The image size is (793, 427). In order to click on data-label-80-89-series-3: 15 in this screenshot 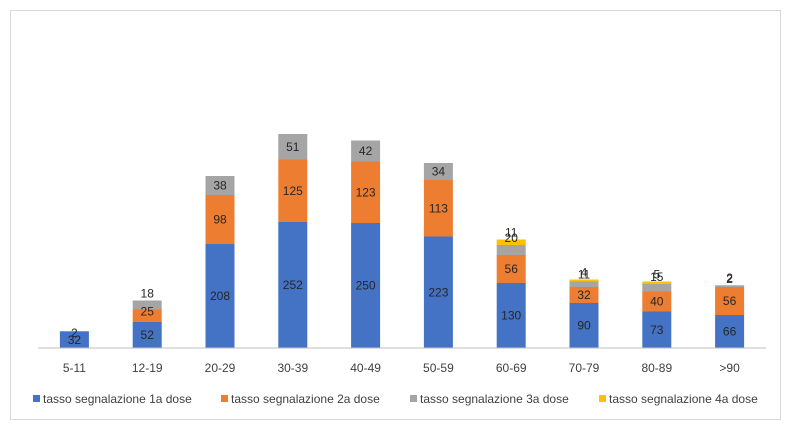, I will do `click(657, 277)`.